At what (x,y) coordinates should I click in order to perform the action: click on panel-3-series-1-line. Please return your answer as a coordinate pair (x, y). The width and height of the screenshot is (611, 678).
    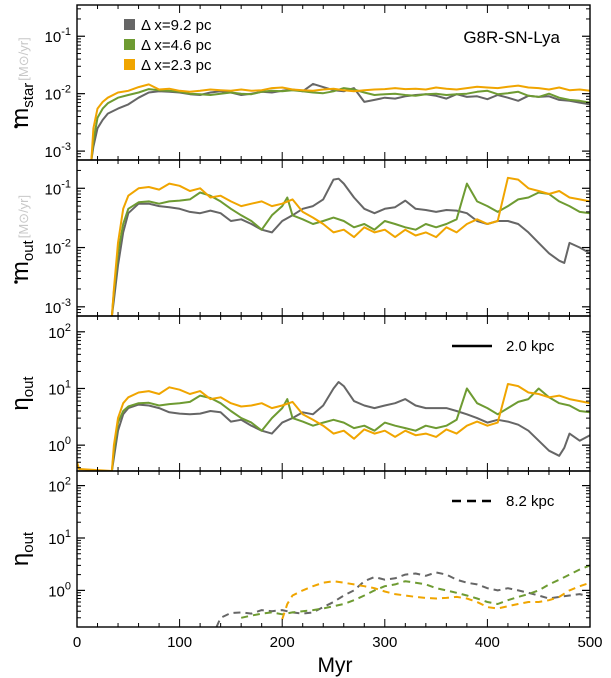
    Looking at the image, I should click on (415, 591).